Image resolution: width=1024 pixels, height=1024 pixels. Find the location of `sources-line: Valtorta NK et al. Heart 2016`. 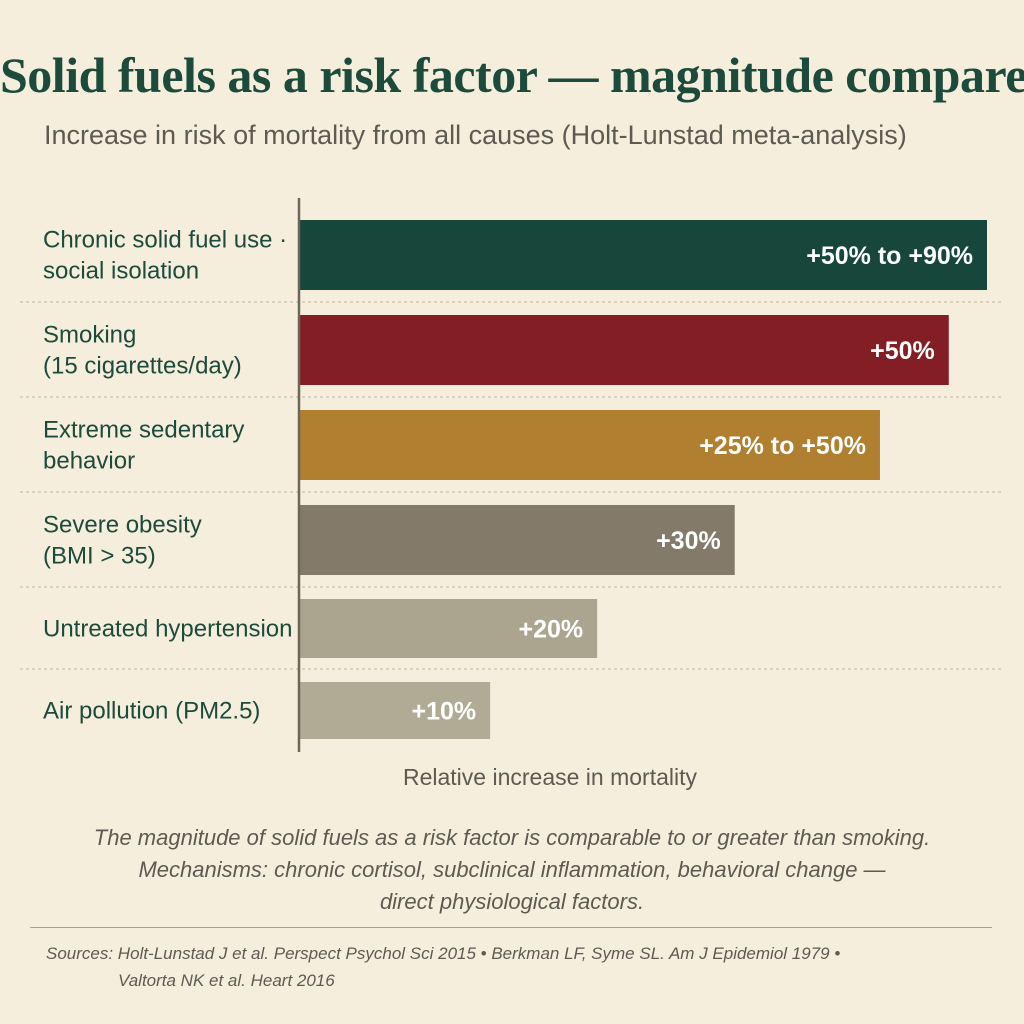

sources-line: Valtorta NK et al. Heart 2016 is located at coordinates (226, 980).